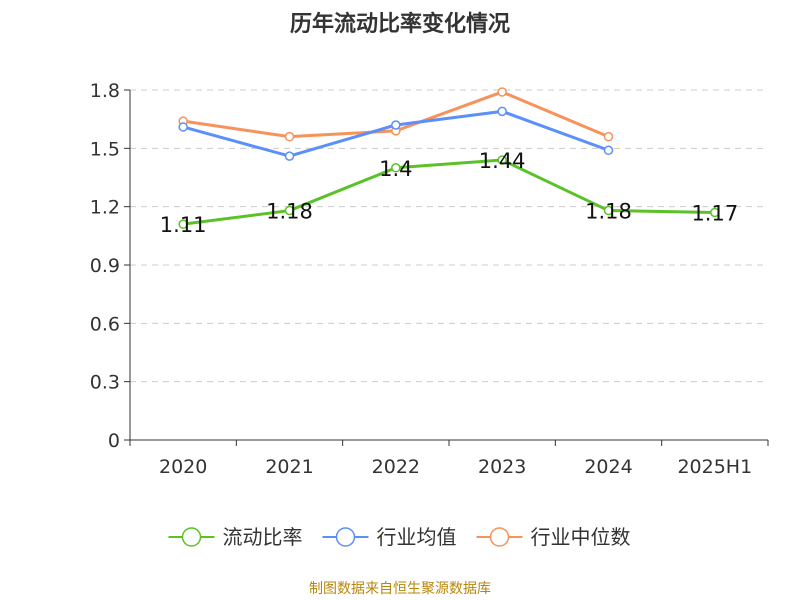 This screenshot has width=800, height=600. I want to click on y-tick-label: 0, so click(114, 441).